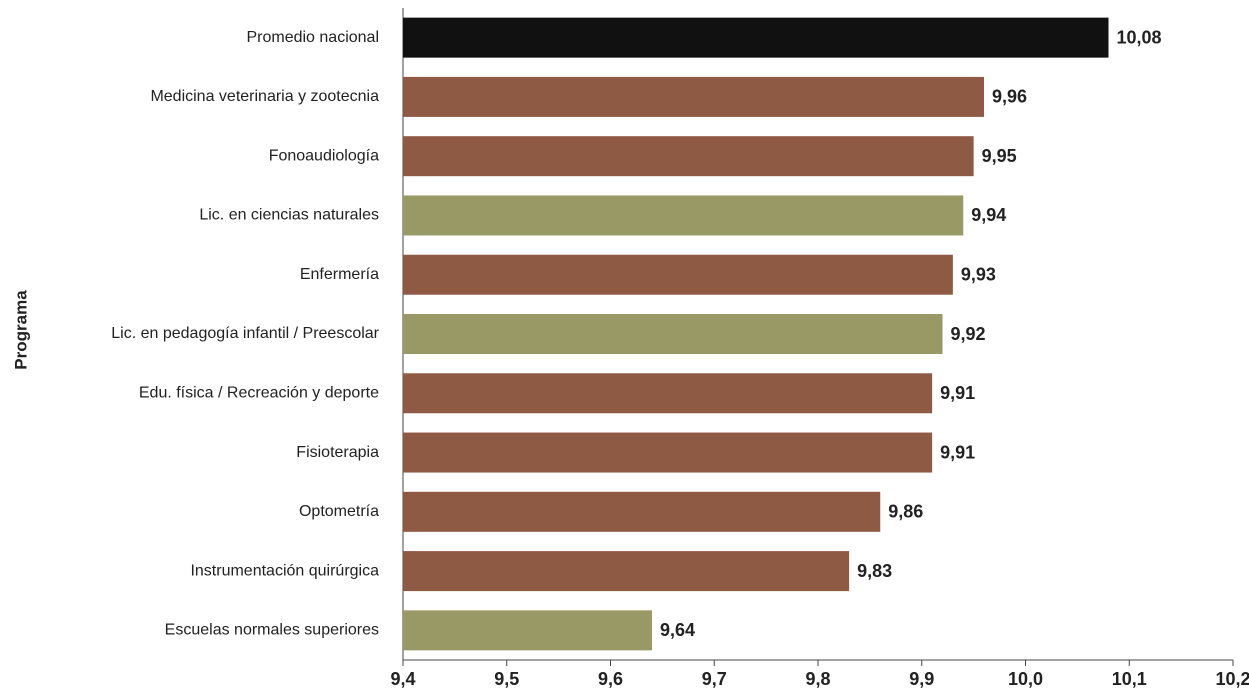 The height and width of the screenshot is (692, 1249). Describe the element at coordinates (20, 330) in the screenshot. I see `y-axis-label: Programa` at that location.